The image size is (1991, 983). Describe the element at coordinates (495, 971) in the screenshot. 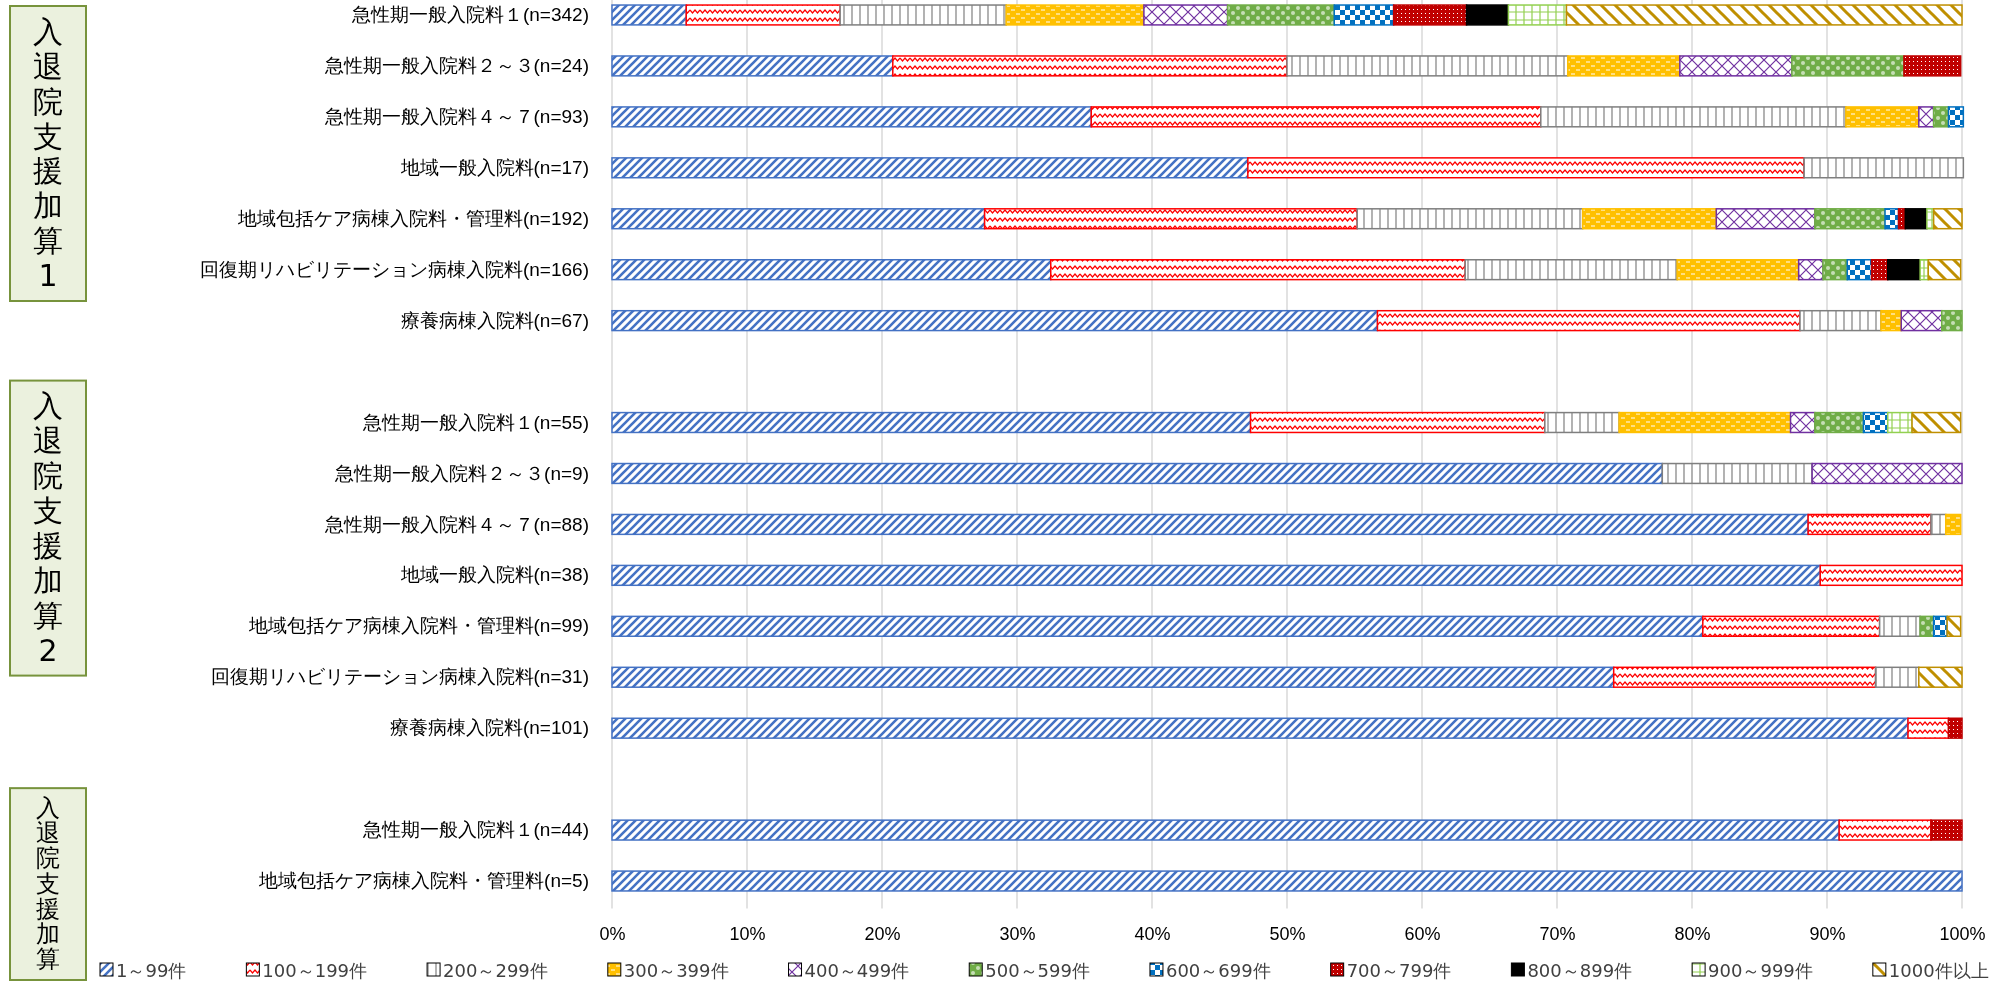

I see `legend-label: 200～299件` at that location.